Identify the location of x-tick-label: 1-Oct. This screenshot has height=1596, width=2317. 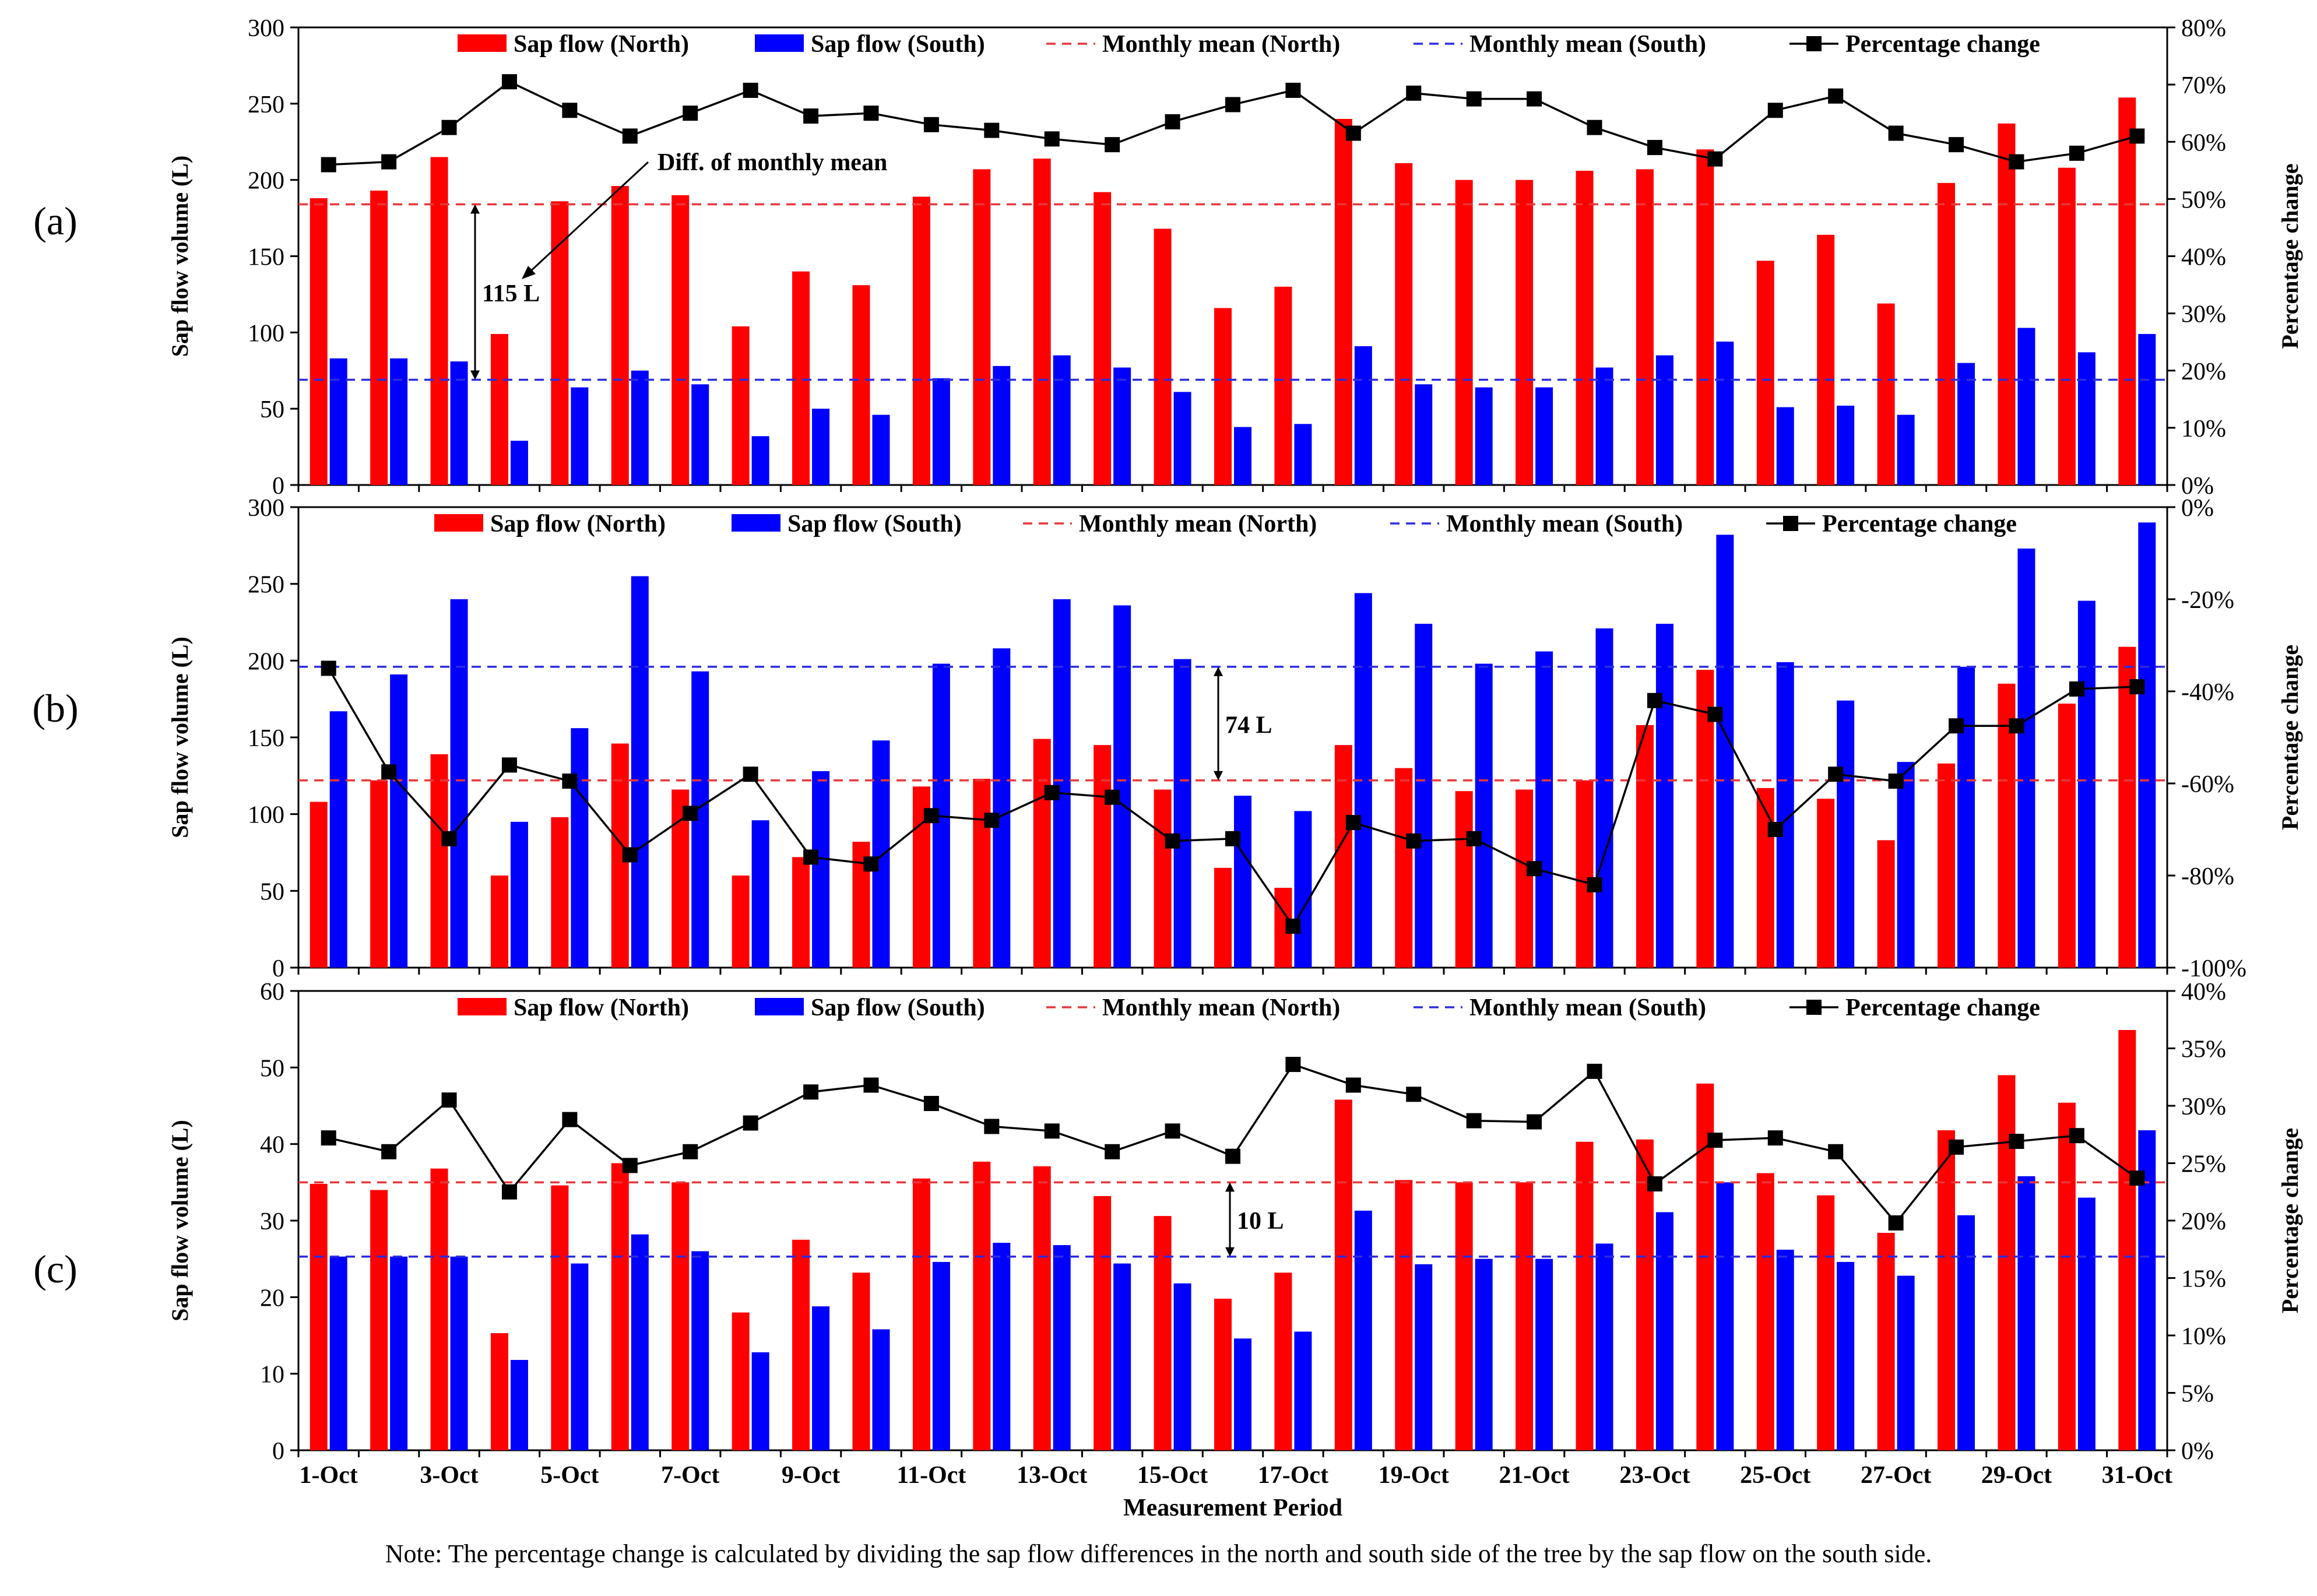
(329, 1475).